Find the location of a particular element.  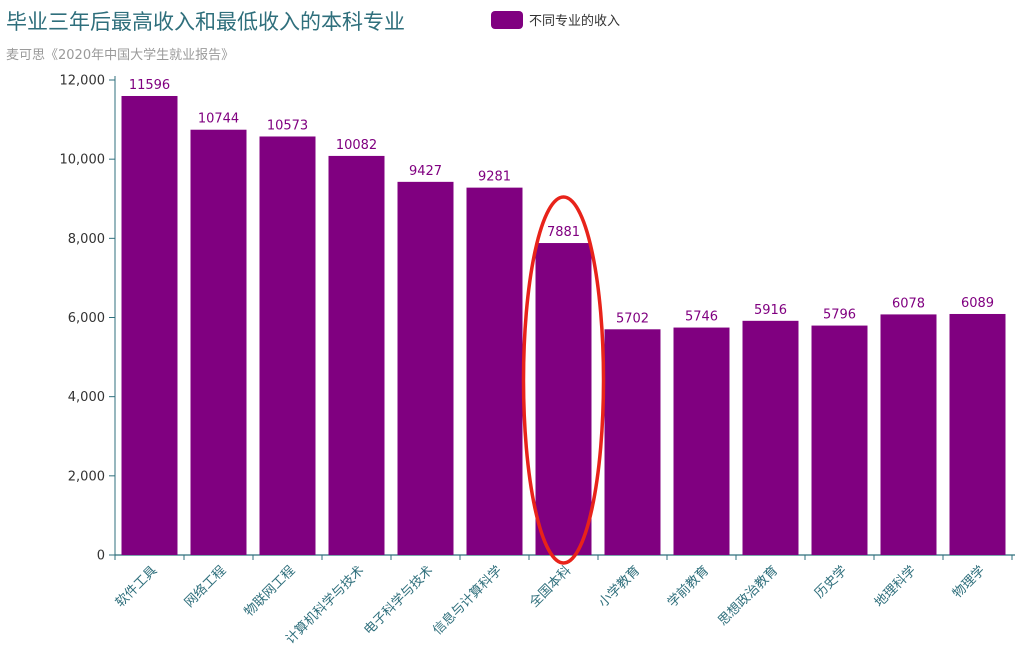

x-tick-label: 地理科学 is located at coordinates (895, 587).